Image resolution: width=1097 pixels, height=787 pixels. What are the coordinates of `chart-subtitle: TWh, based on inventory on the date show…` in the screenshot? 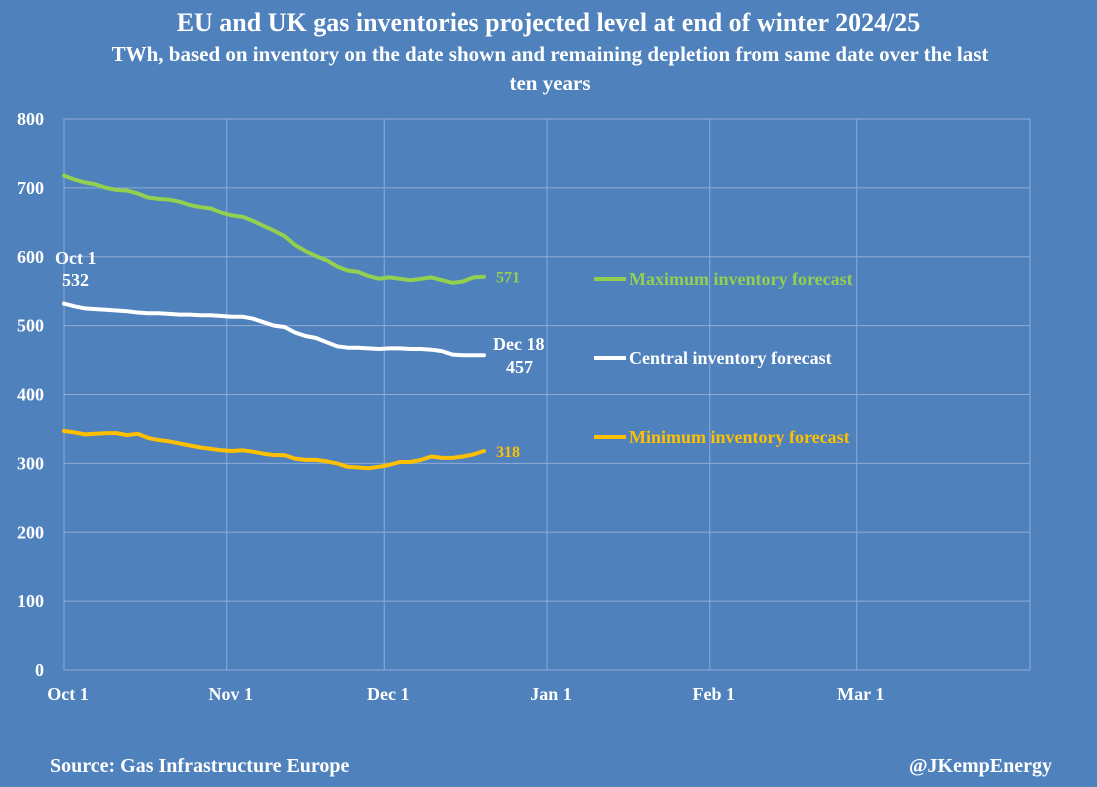 It's located at (550, 68).